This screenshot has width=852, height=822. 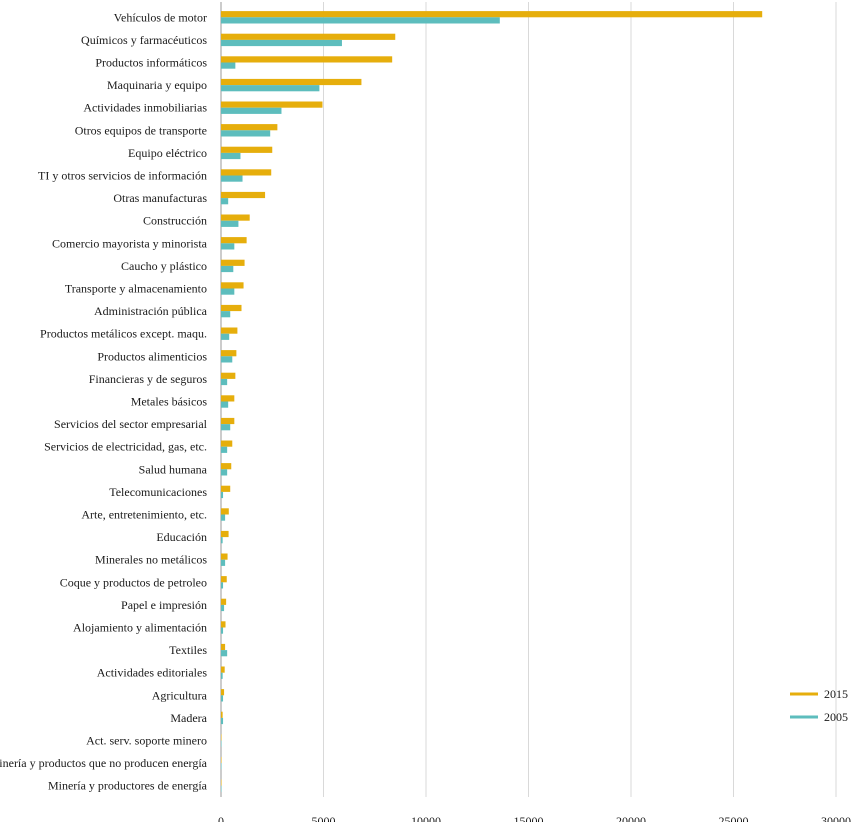 I want to click on x-tick-label: 30000, so click(x=836, y=818).